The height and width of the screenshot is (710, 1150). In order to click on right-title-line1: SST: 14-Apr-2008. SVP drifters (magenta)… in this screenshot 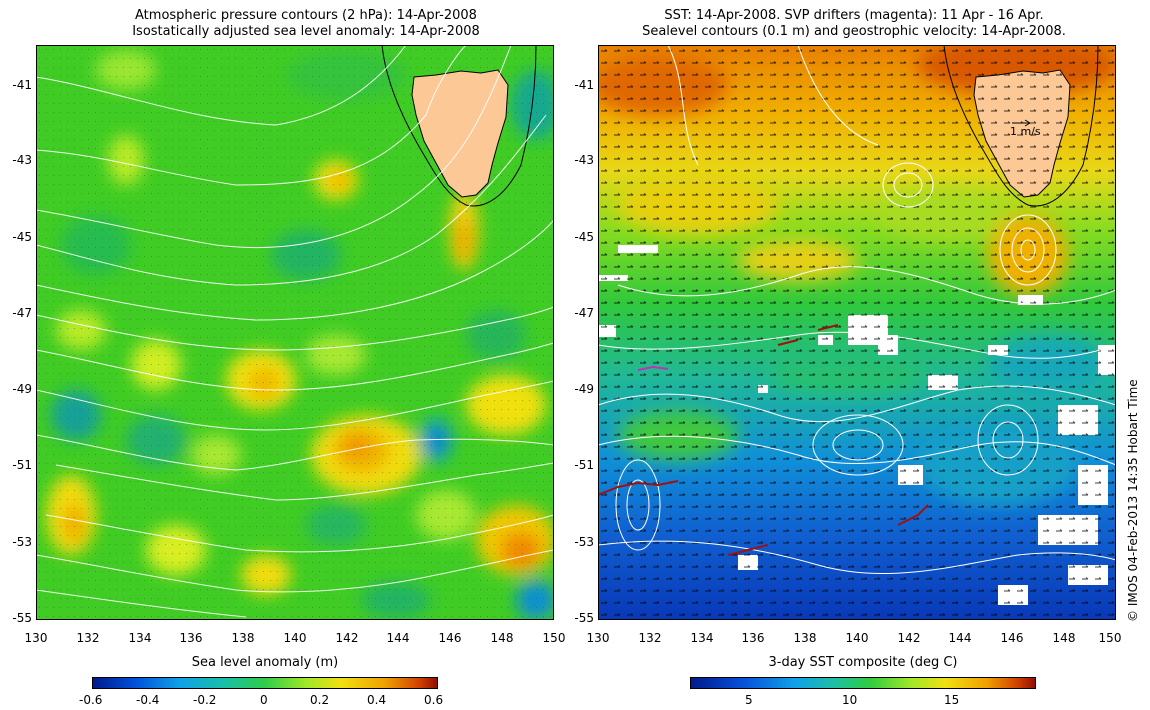, I will do `click(854, 15)`.